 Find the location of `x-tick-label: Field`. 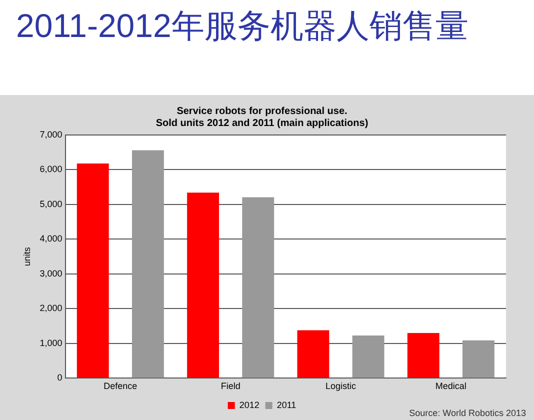

x-tick-label: Field is located at coordinates (230, 386).